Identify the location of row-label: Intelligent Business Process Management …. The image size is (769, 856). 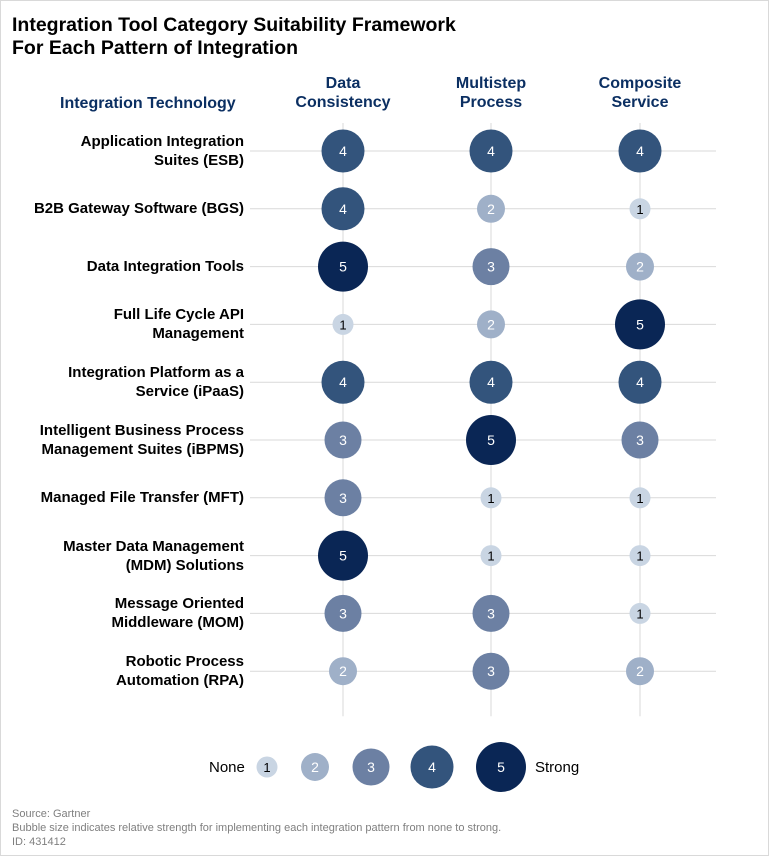
(141, 440).